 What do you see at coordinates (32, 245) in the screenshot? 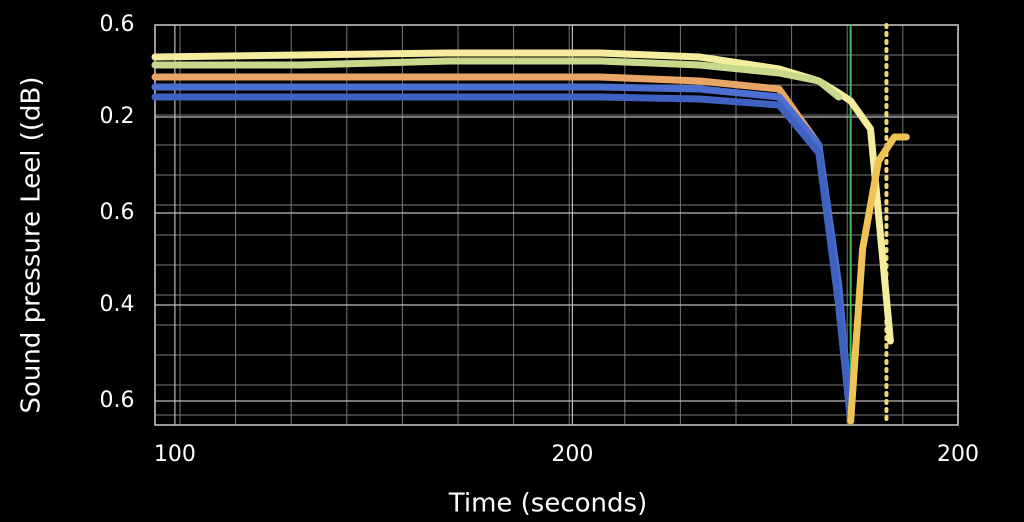
I see `y-axis-label: Sound pressure Leel ((dB)` at bounding box center [32, 245].